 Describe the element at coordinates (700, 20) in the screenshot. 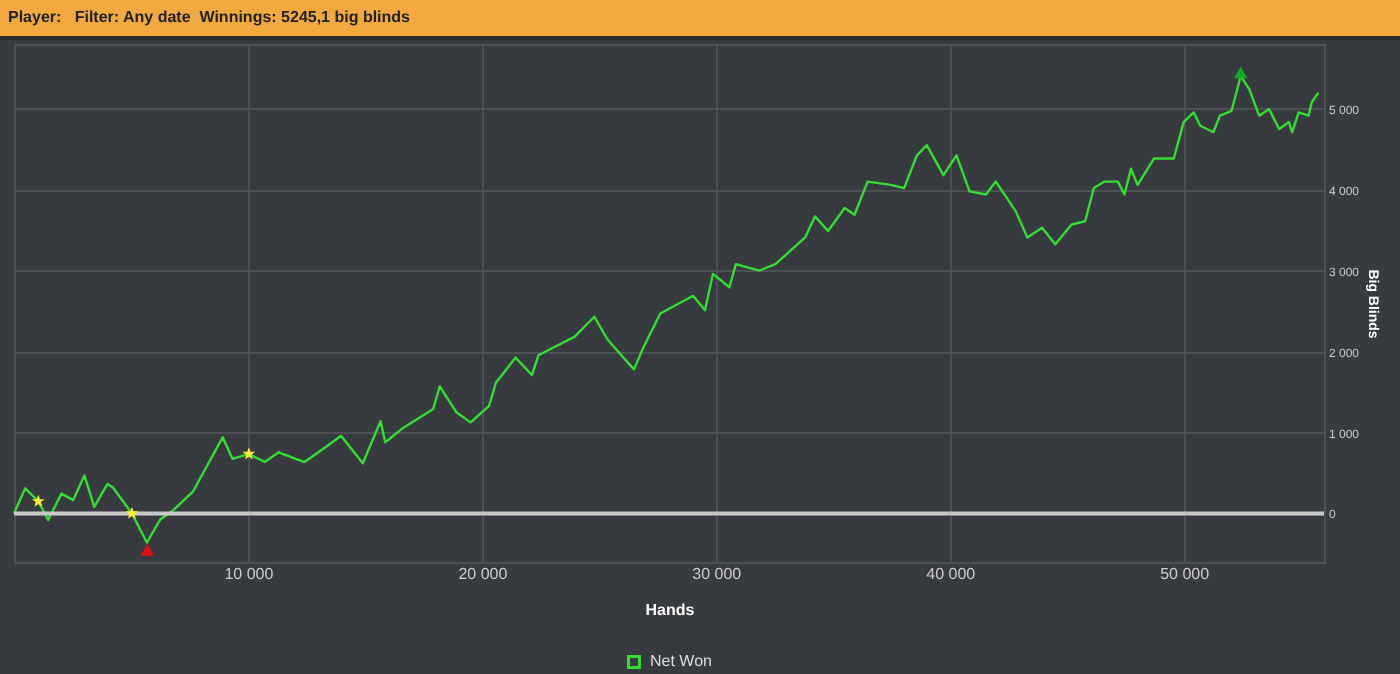

I see `chart-title: Player: Filter: Any date Winnings: 5245,1 big blinds` at that location.